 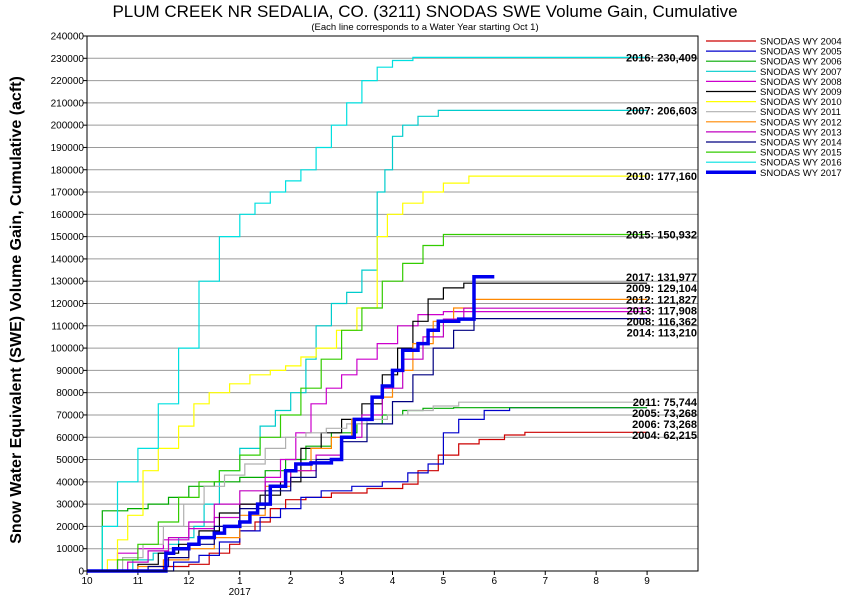 I want to click on y-tick-label: 190000, so click(x=68, y=148).